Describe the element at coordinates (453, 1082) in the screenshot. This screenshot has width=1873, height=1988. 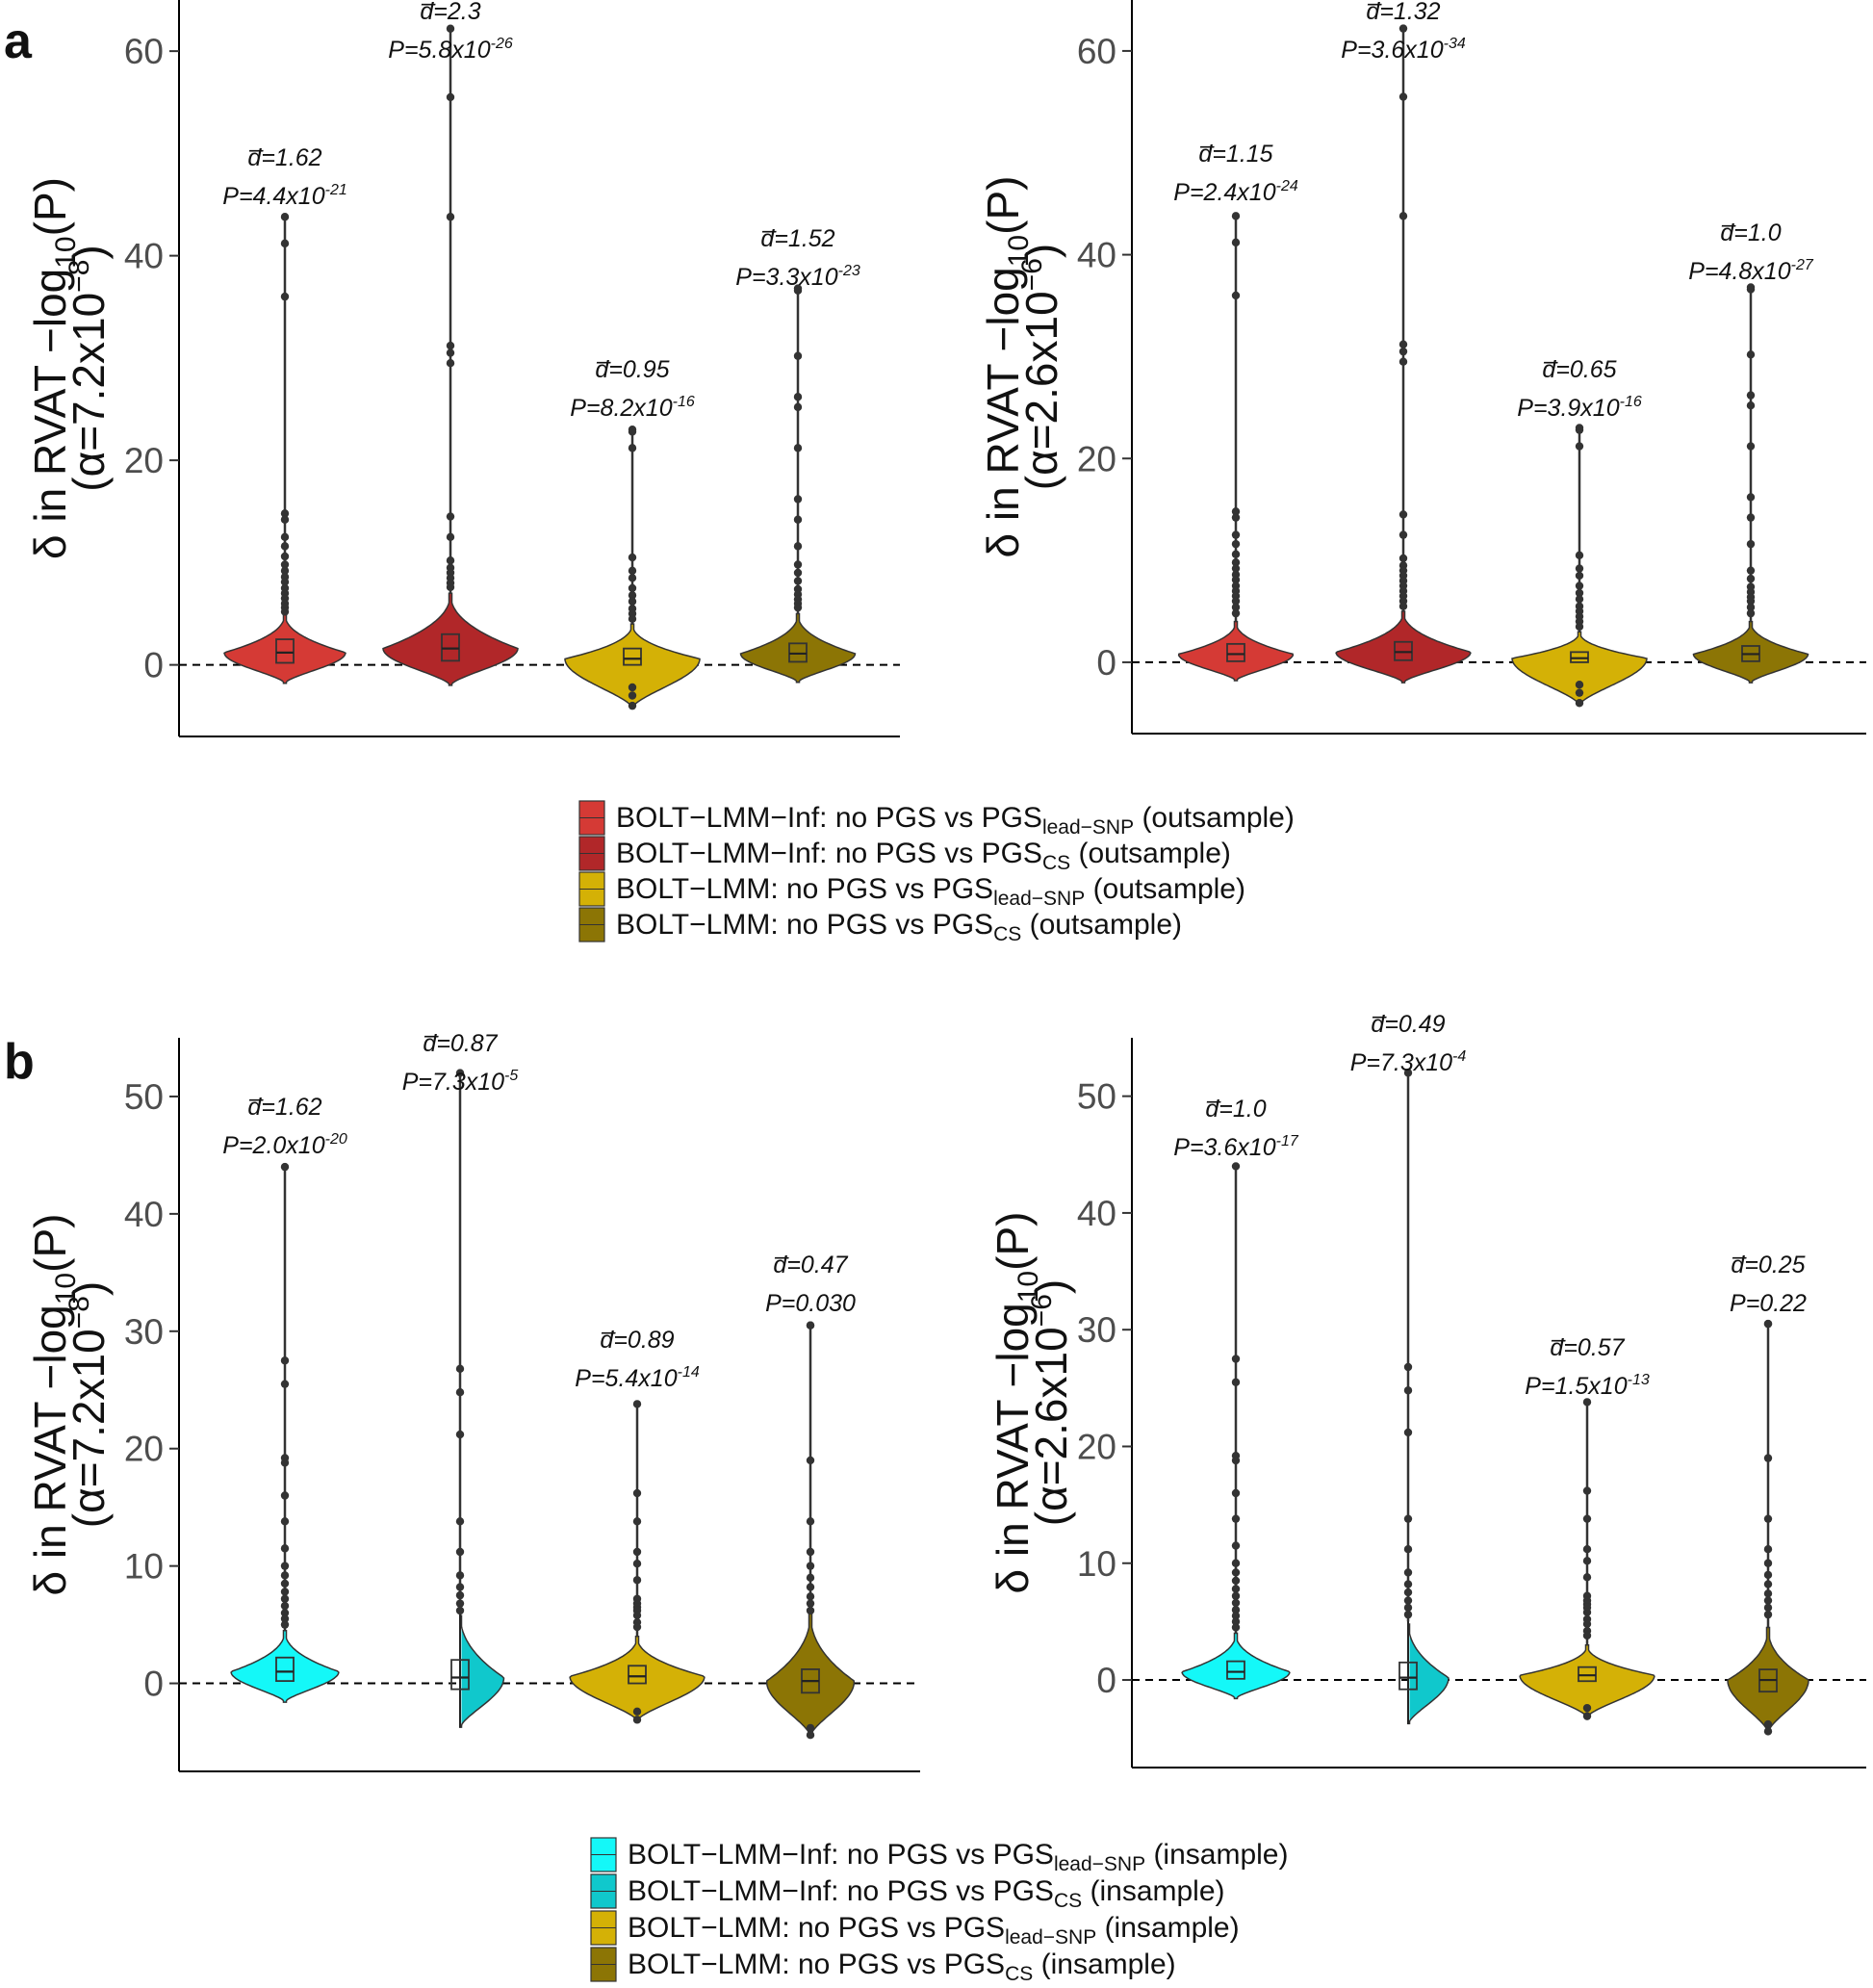
I see `p-value-base: P=7.3x10` at that location.